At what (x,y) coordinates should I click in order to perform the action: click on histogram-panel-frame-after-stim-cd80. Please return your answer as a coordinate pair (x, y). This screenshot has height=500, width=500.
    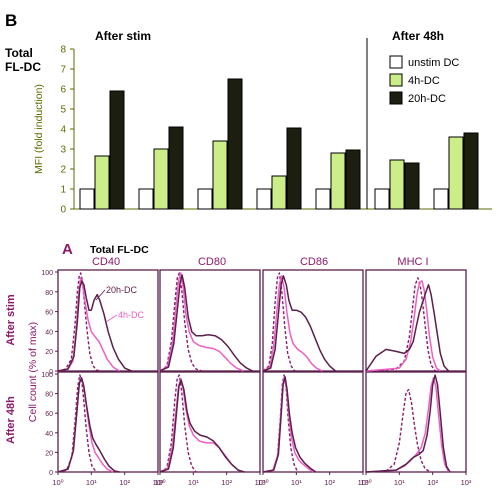
    Looking at the image, I should click on (210, 320).